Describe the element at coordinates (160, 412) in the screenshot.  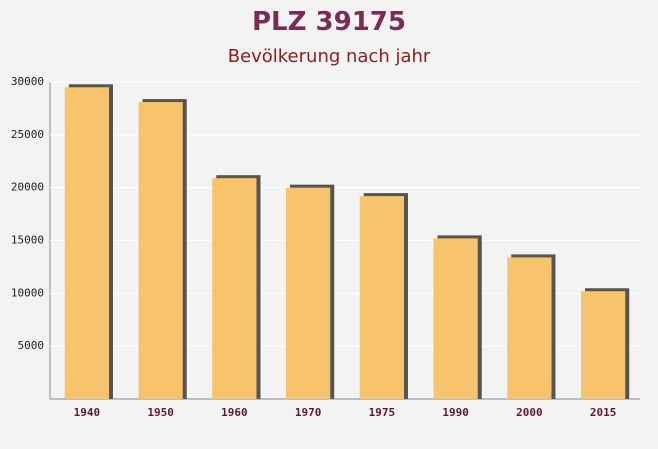
I see `x-tick-label: 1950` at that location.